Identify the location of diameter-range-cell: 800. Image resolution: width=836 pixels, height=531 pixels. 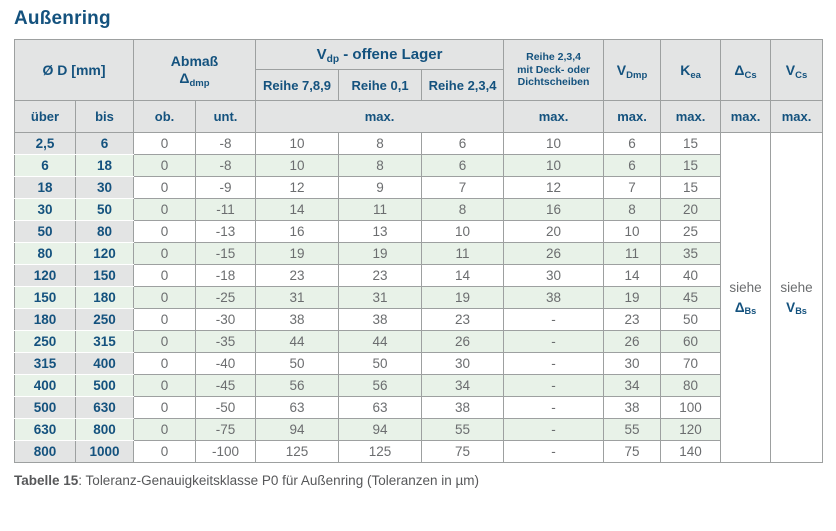
(45, 451).